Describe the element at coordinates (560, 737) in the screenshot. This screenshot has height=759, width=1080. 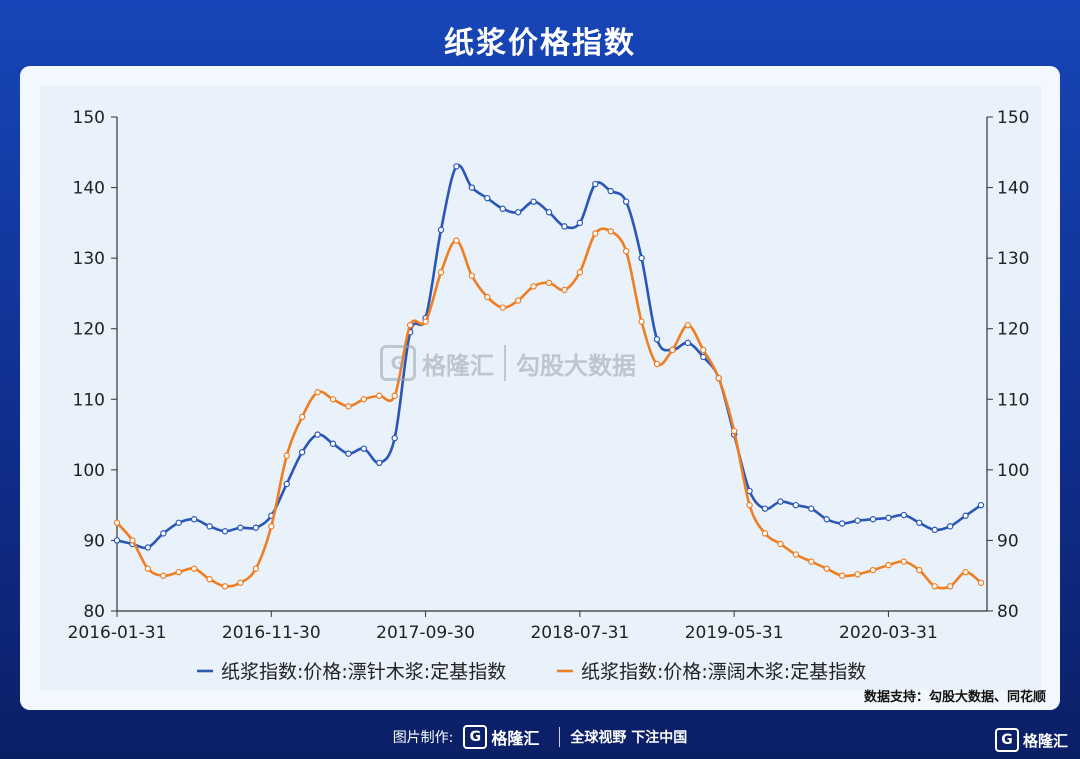
I see `footer-divider` at that location.